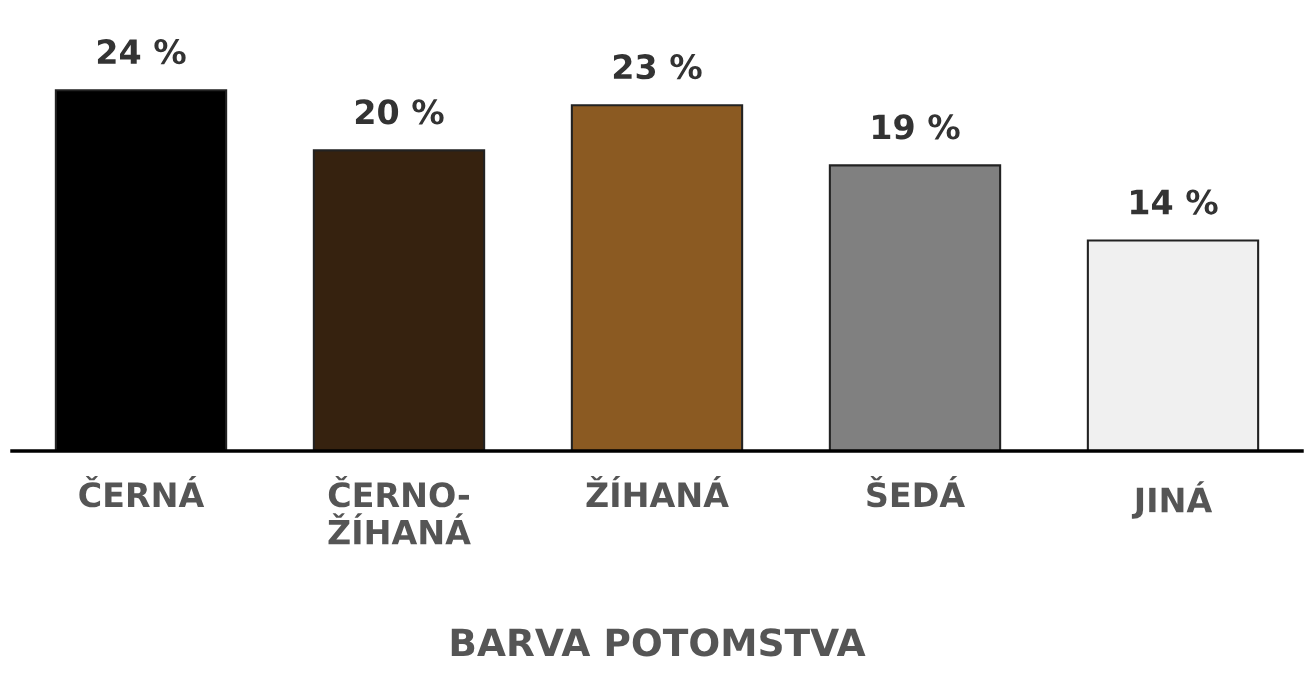 This screenshot has height=689, width=1314. What do you see at coordinates (399, 112) in the screenshot?
I see `data-label: 20 %` at bounding box center [399, 112].